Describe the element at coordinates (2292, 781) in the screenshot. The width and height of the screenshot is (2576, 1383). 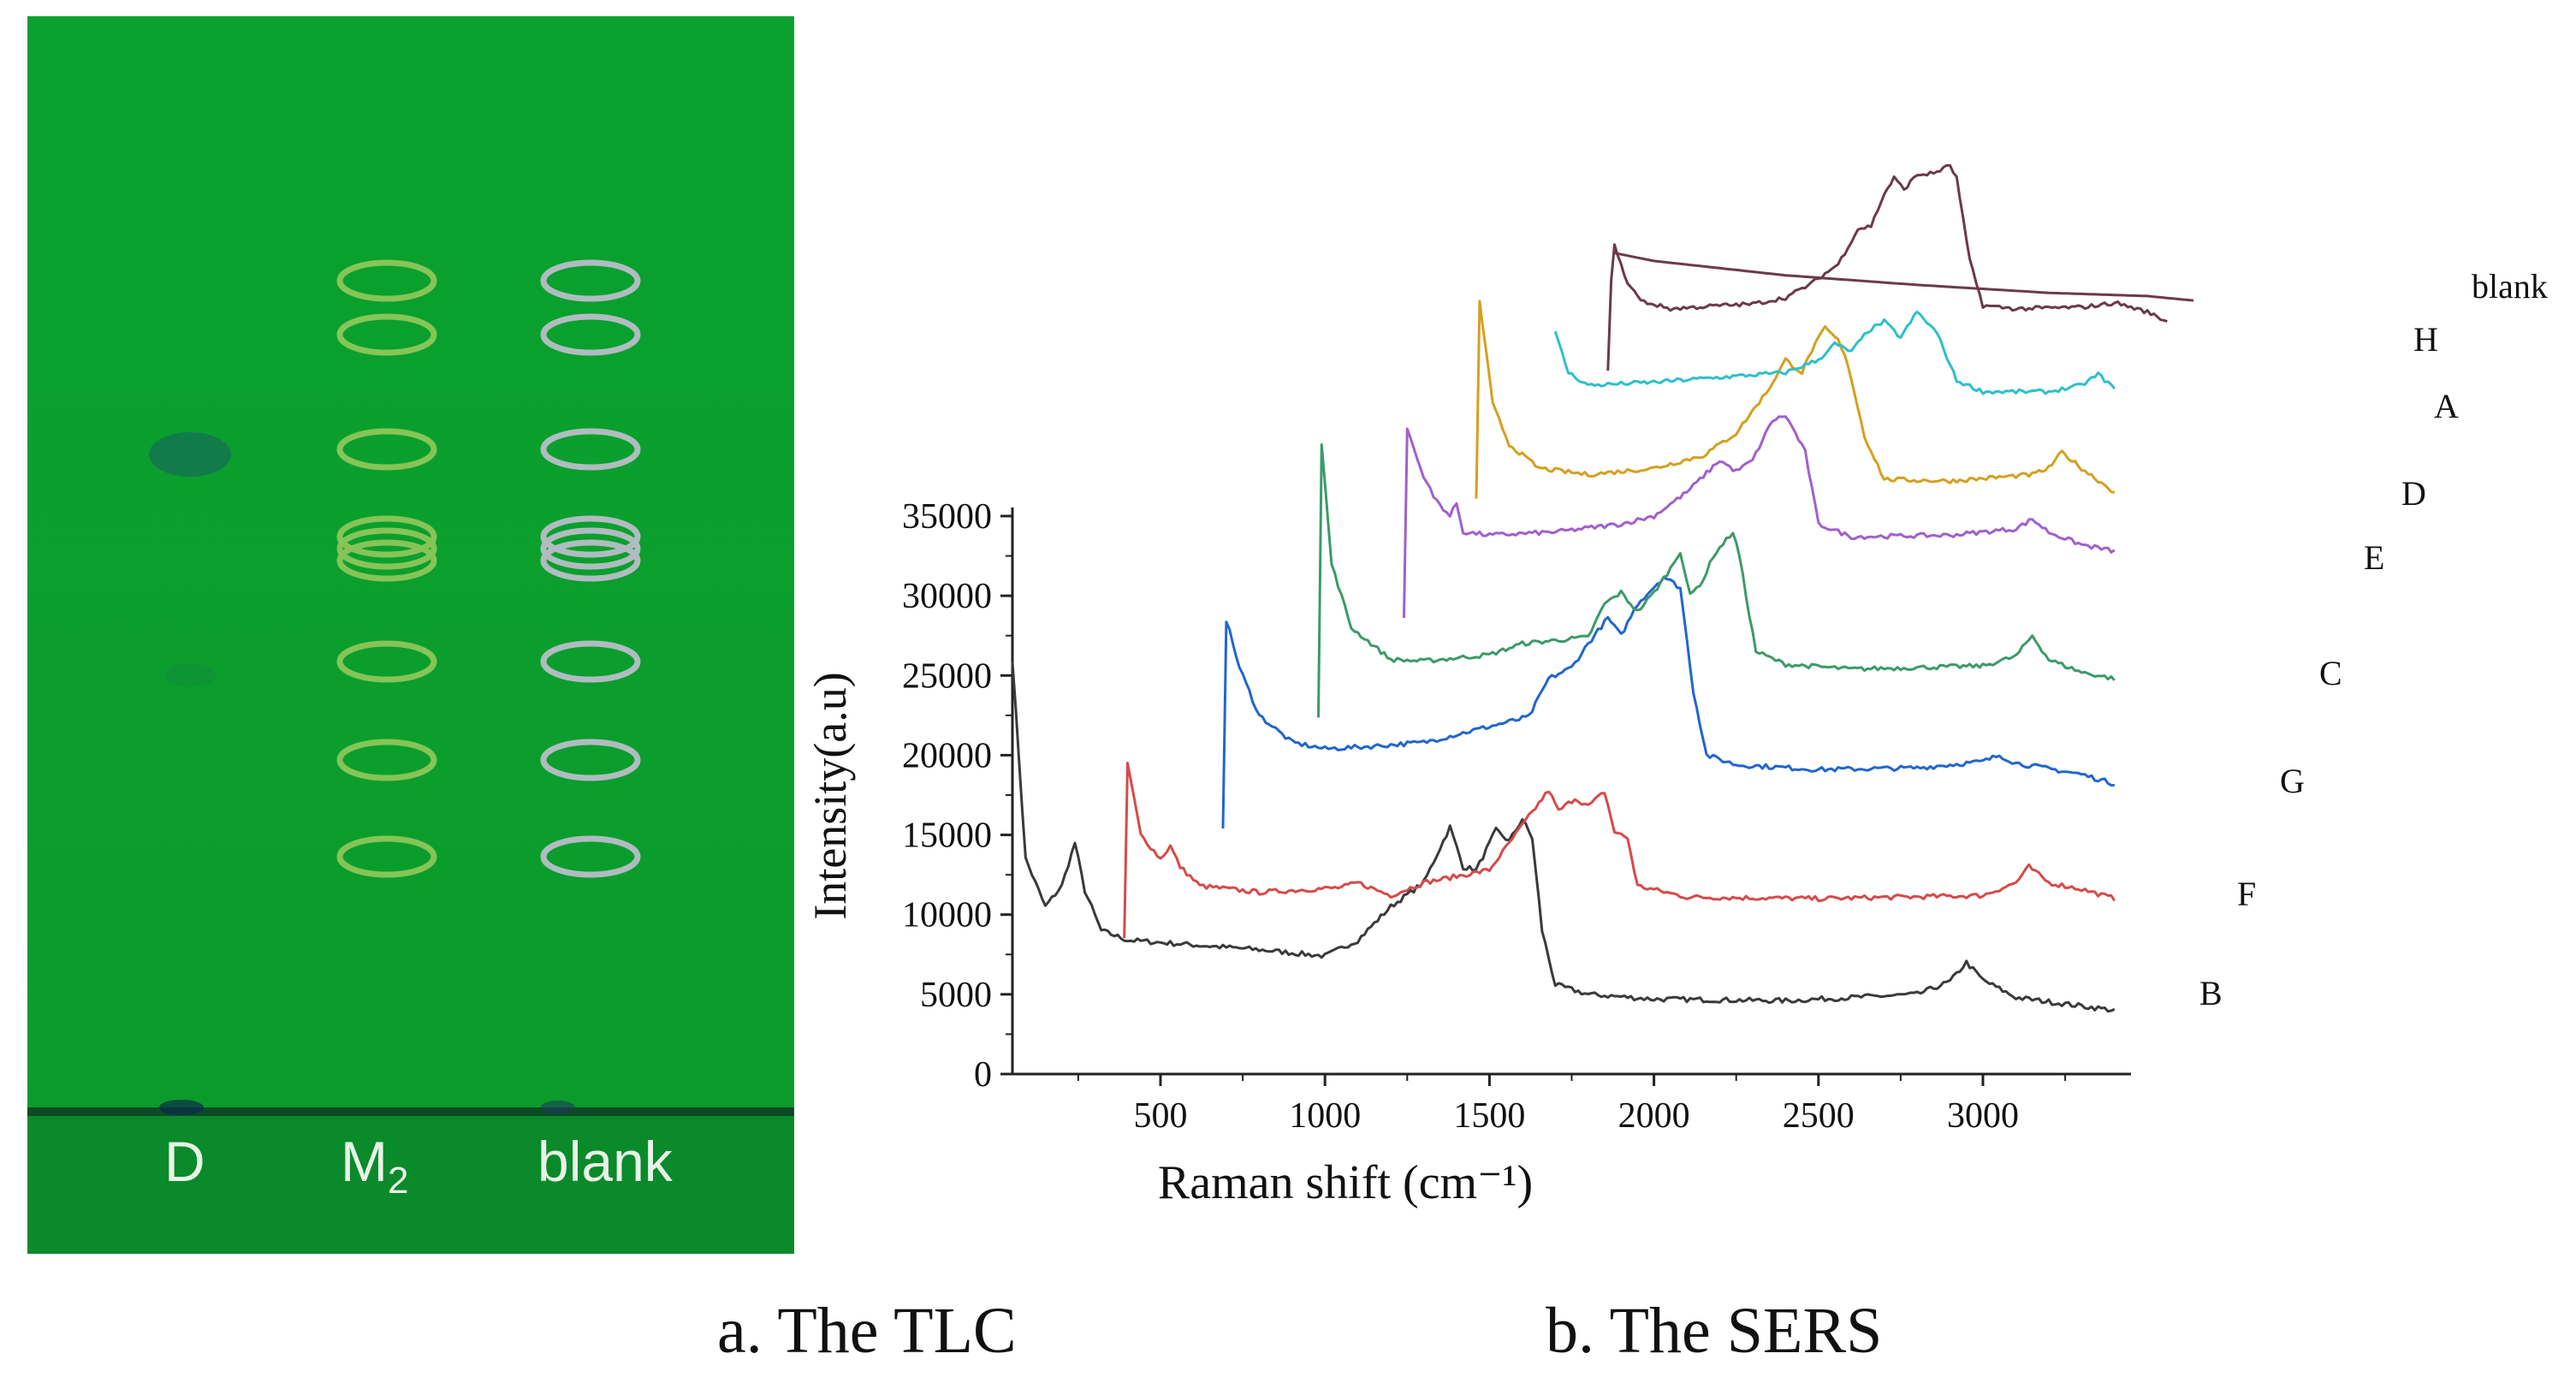
I see `series-label-G: G` at that location.